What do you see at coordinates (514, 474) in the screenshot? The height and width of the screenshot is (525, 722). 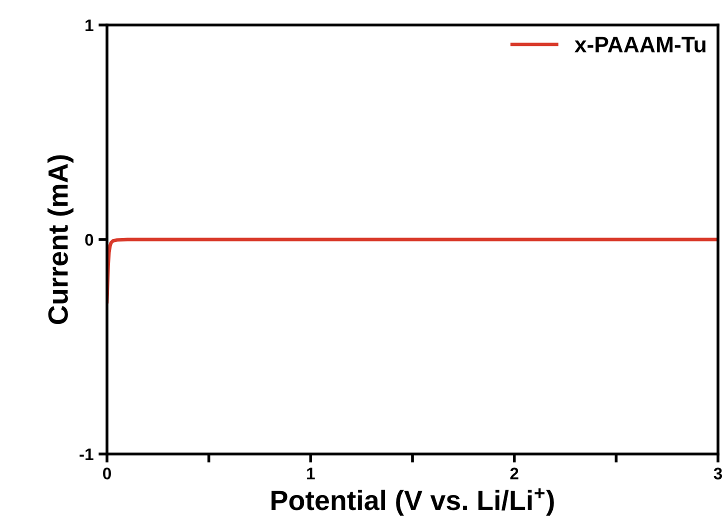 I see `x-tick-label: 2` at bounding box center [514, 474].